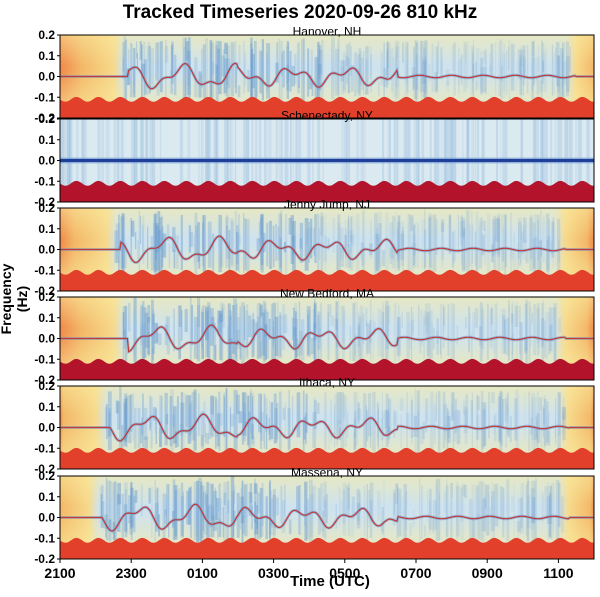  I want to click on panel-title: New Bedford, MA, so click(327, 294).